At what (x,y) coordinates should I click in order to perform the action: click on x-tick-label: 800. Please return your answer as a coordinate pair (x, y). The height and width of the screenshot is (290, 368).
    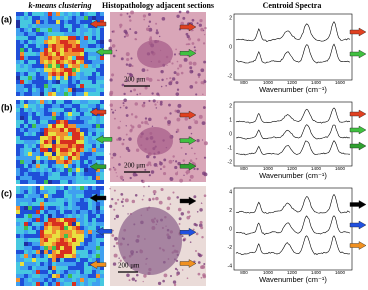
    Looking at the image, I should click on (244, 82).